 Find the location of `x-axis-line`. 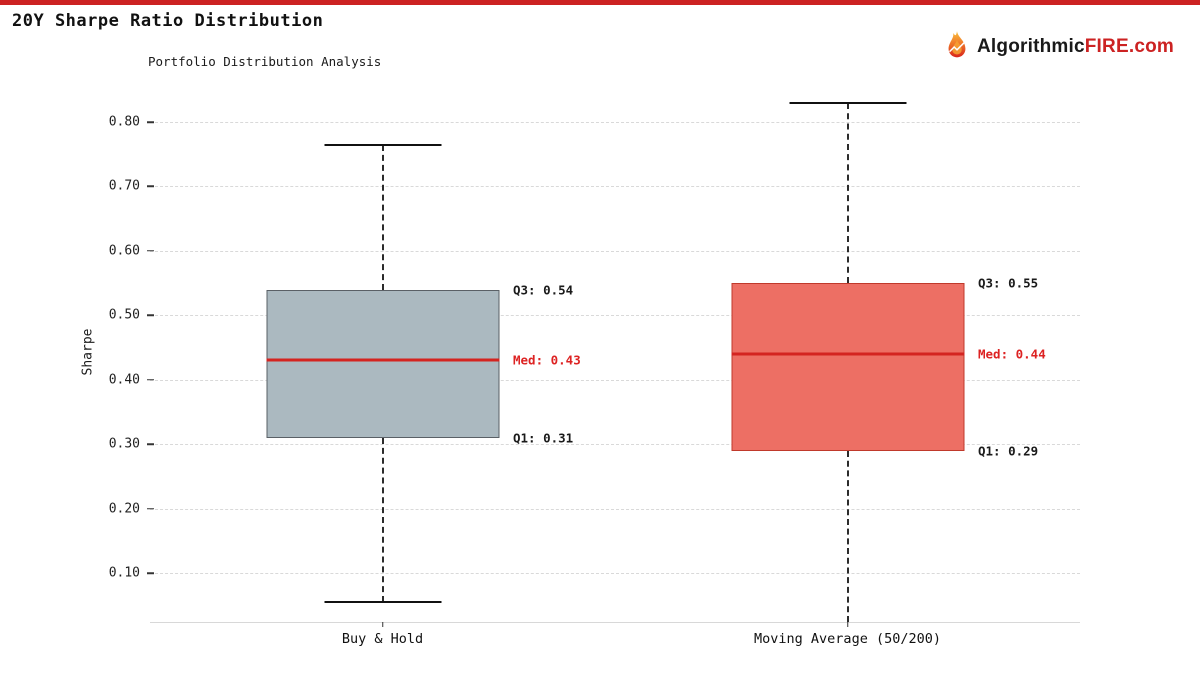

x-axis-line is located at coordinates (615, 622).